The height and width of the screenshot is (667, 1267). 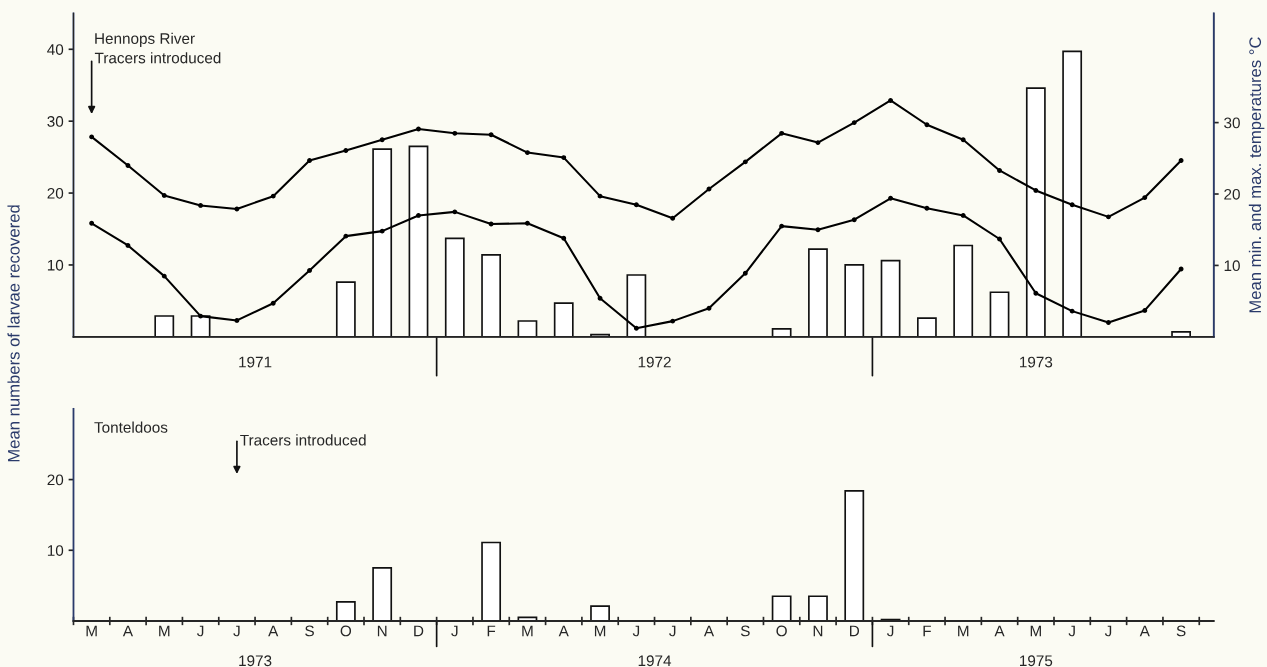 What do you see at coordinates (1036, 661) in the screenshot?
I see `text: 1975` at bounding box center [1036, 661].